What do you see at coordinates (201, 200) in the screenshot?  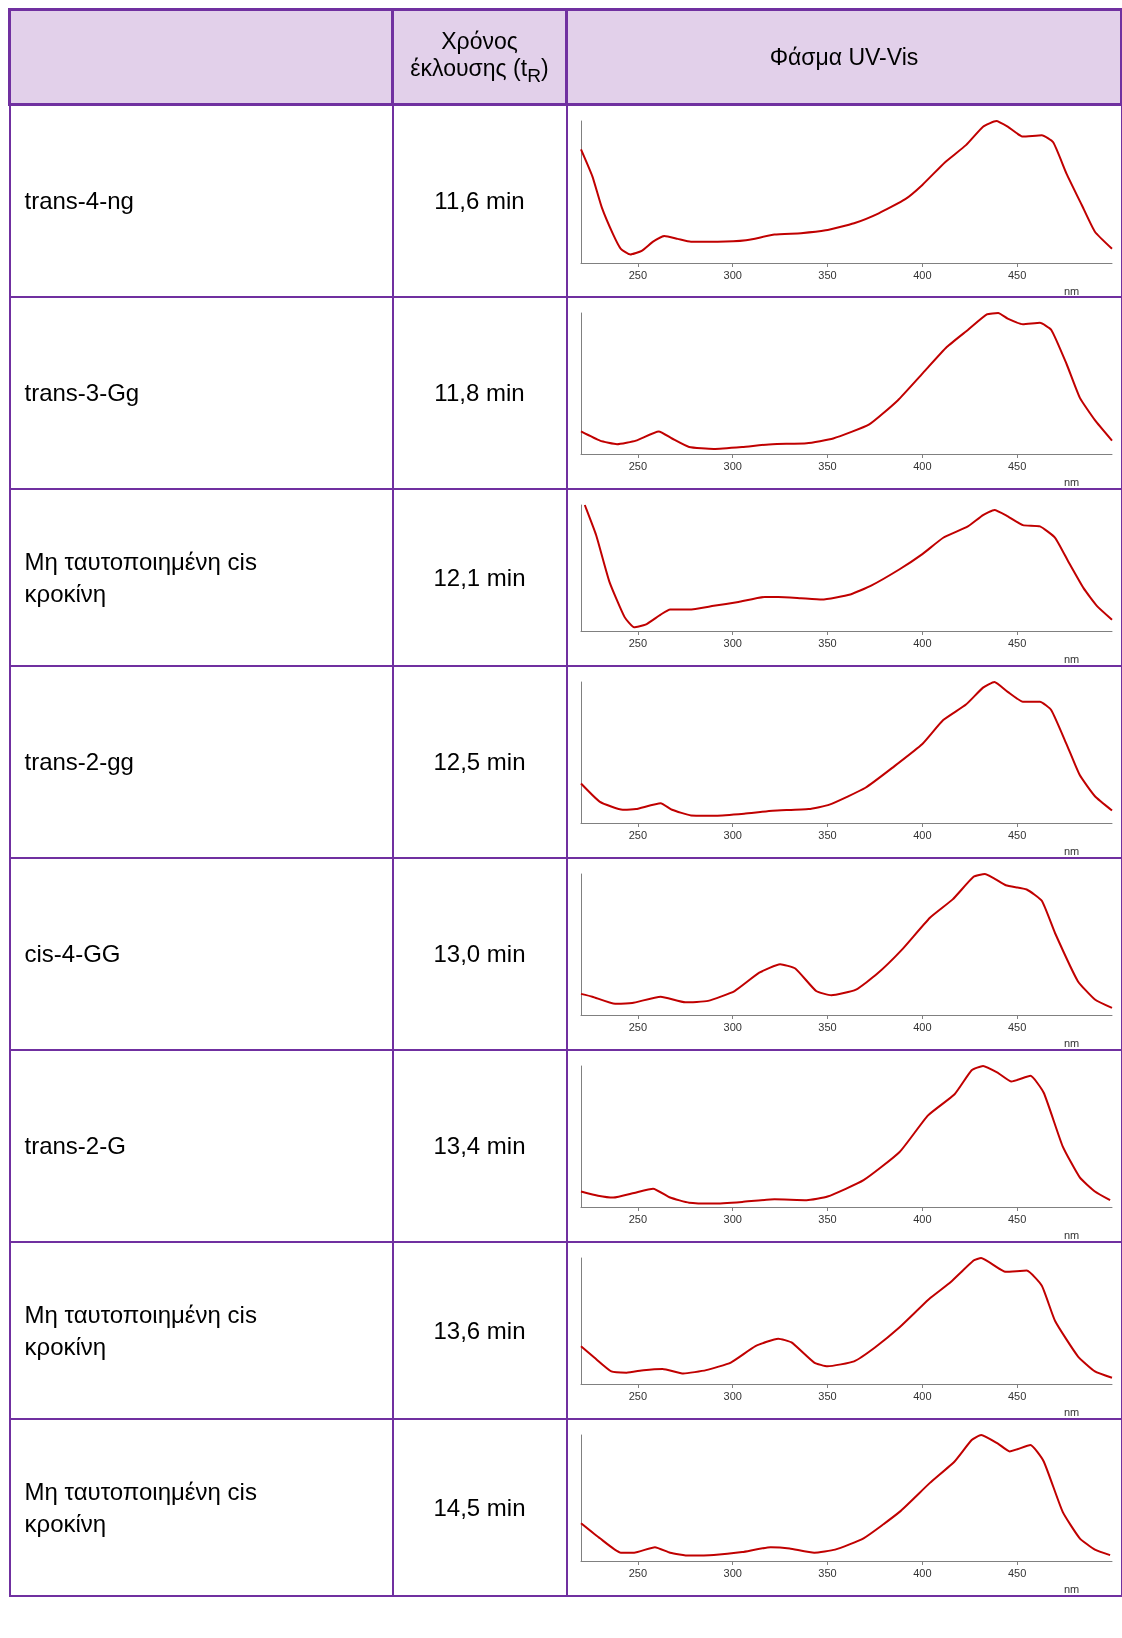 I see `text: trans-4-ng` at bounding box center [201, 200].